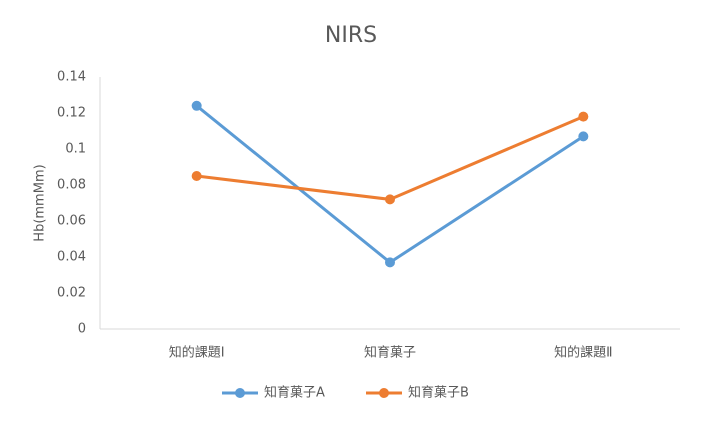  I want to click on y-tick-label: 0.08, so click(71, 185).